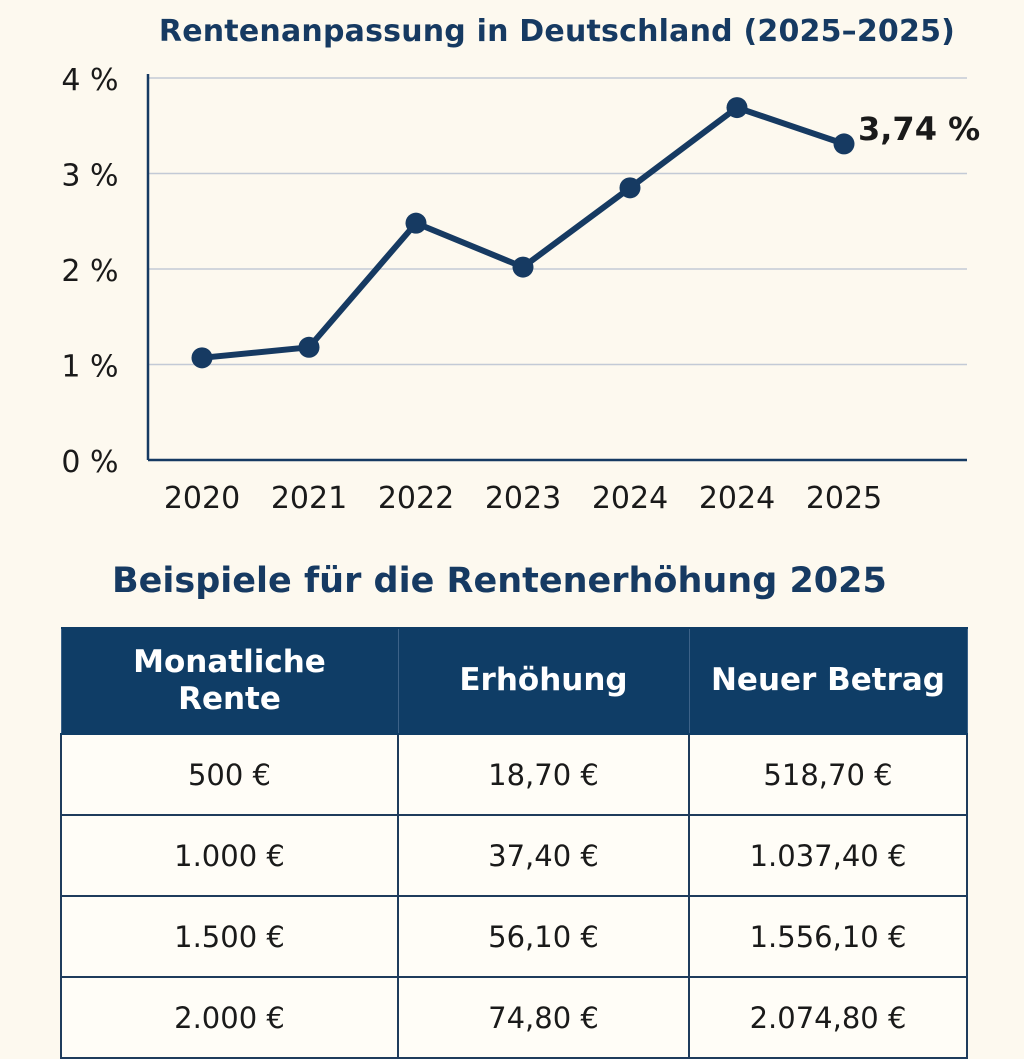  What do you see at coordinates (543, 681) in the screenshot?
I see `header-increase: Erhöhung` at bounding box center [543, 681].